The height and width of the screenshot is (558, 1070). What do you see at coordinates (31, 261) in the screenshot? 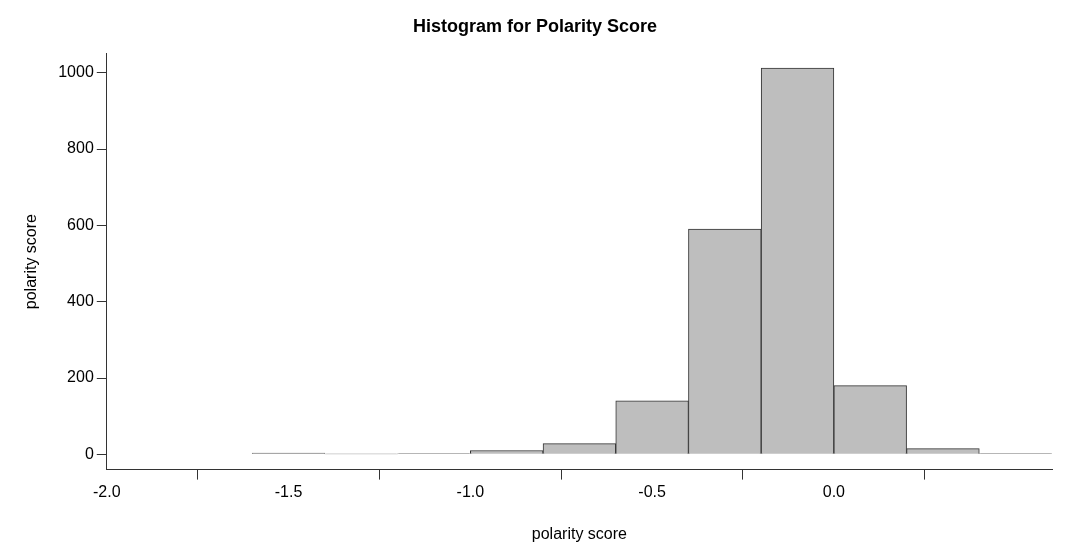
I see `y-axis-title: polarity score` at bounding box center [31, 261].